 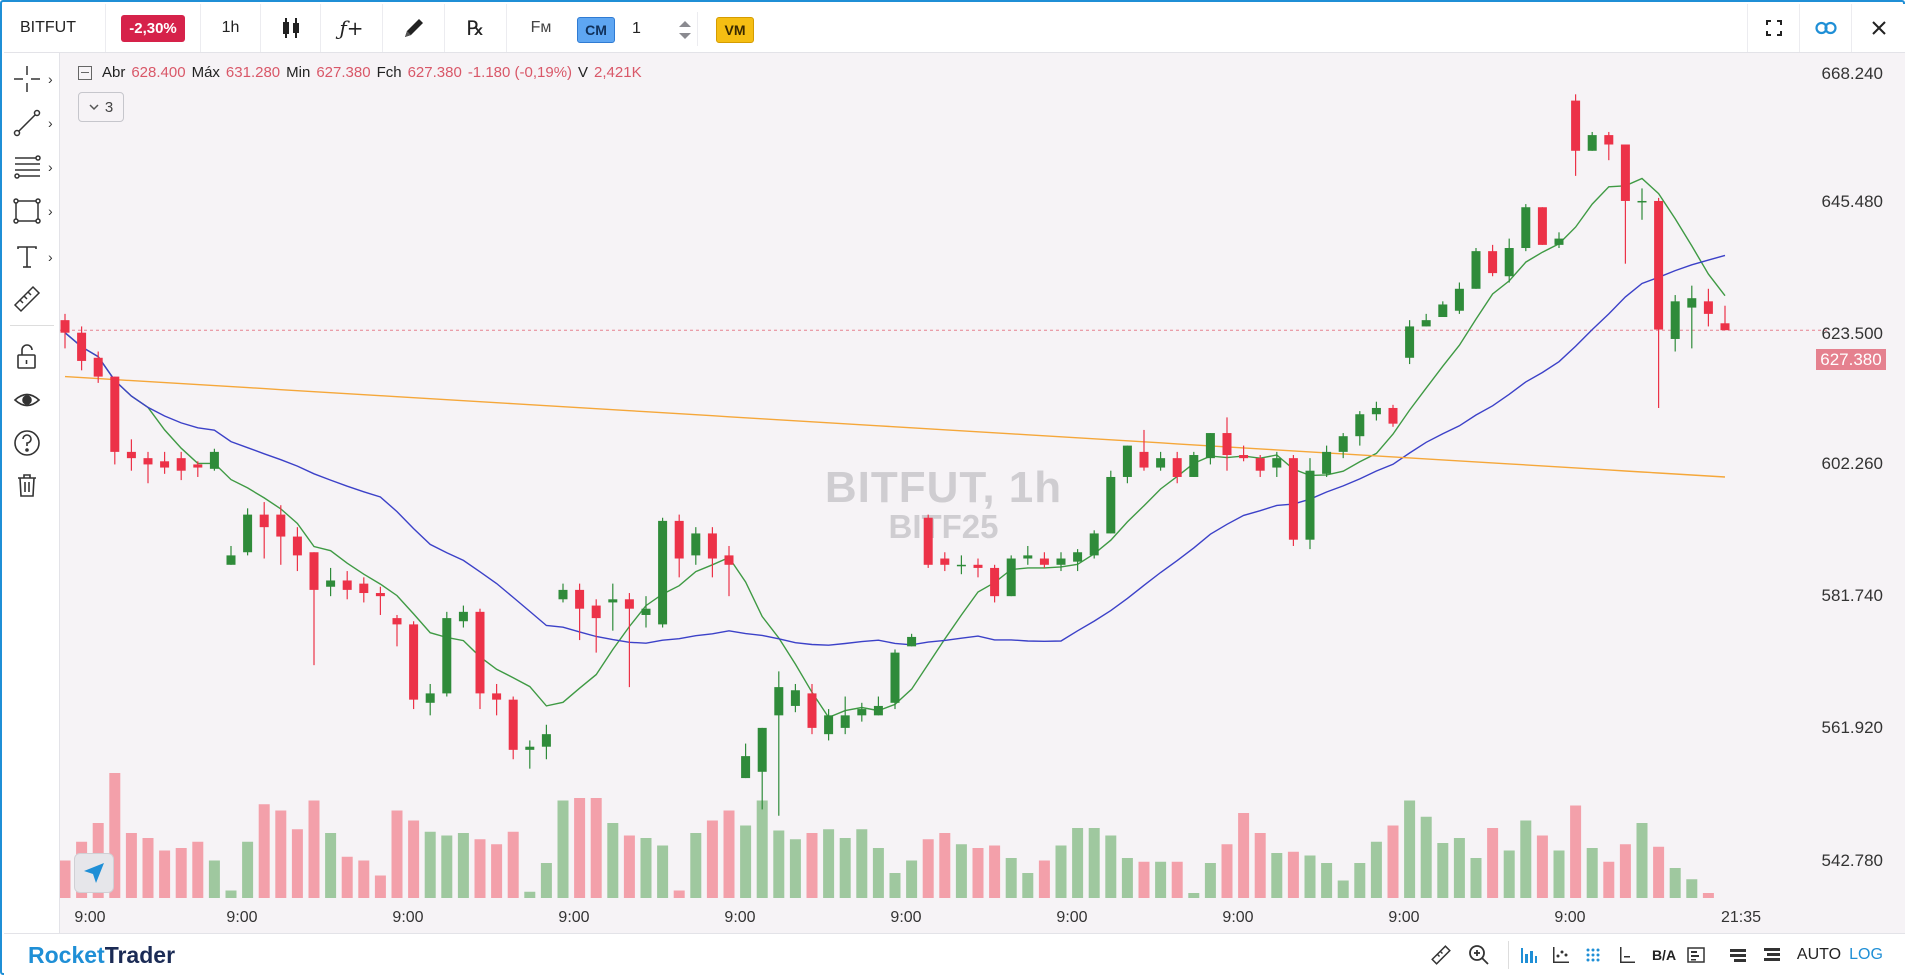 I want to click on vm-button: VM, so click(x=735, y=30).